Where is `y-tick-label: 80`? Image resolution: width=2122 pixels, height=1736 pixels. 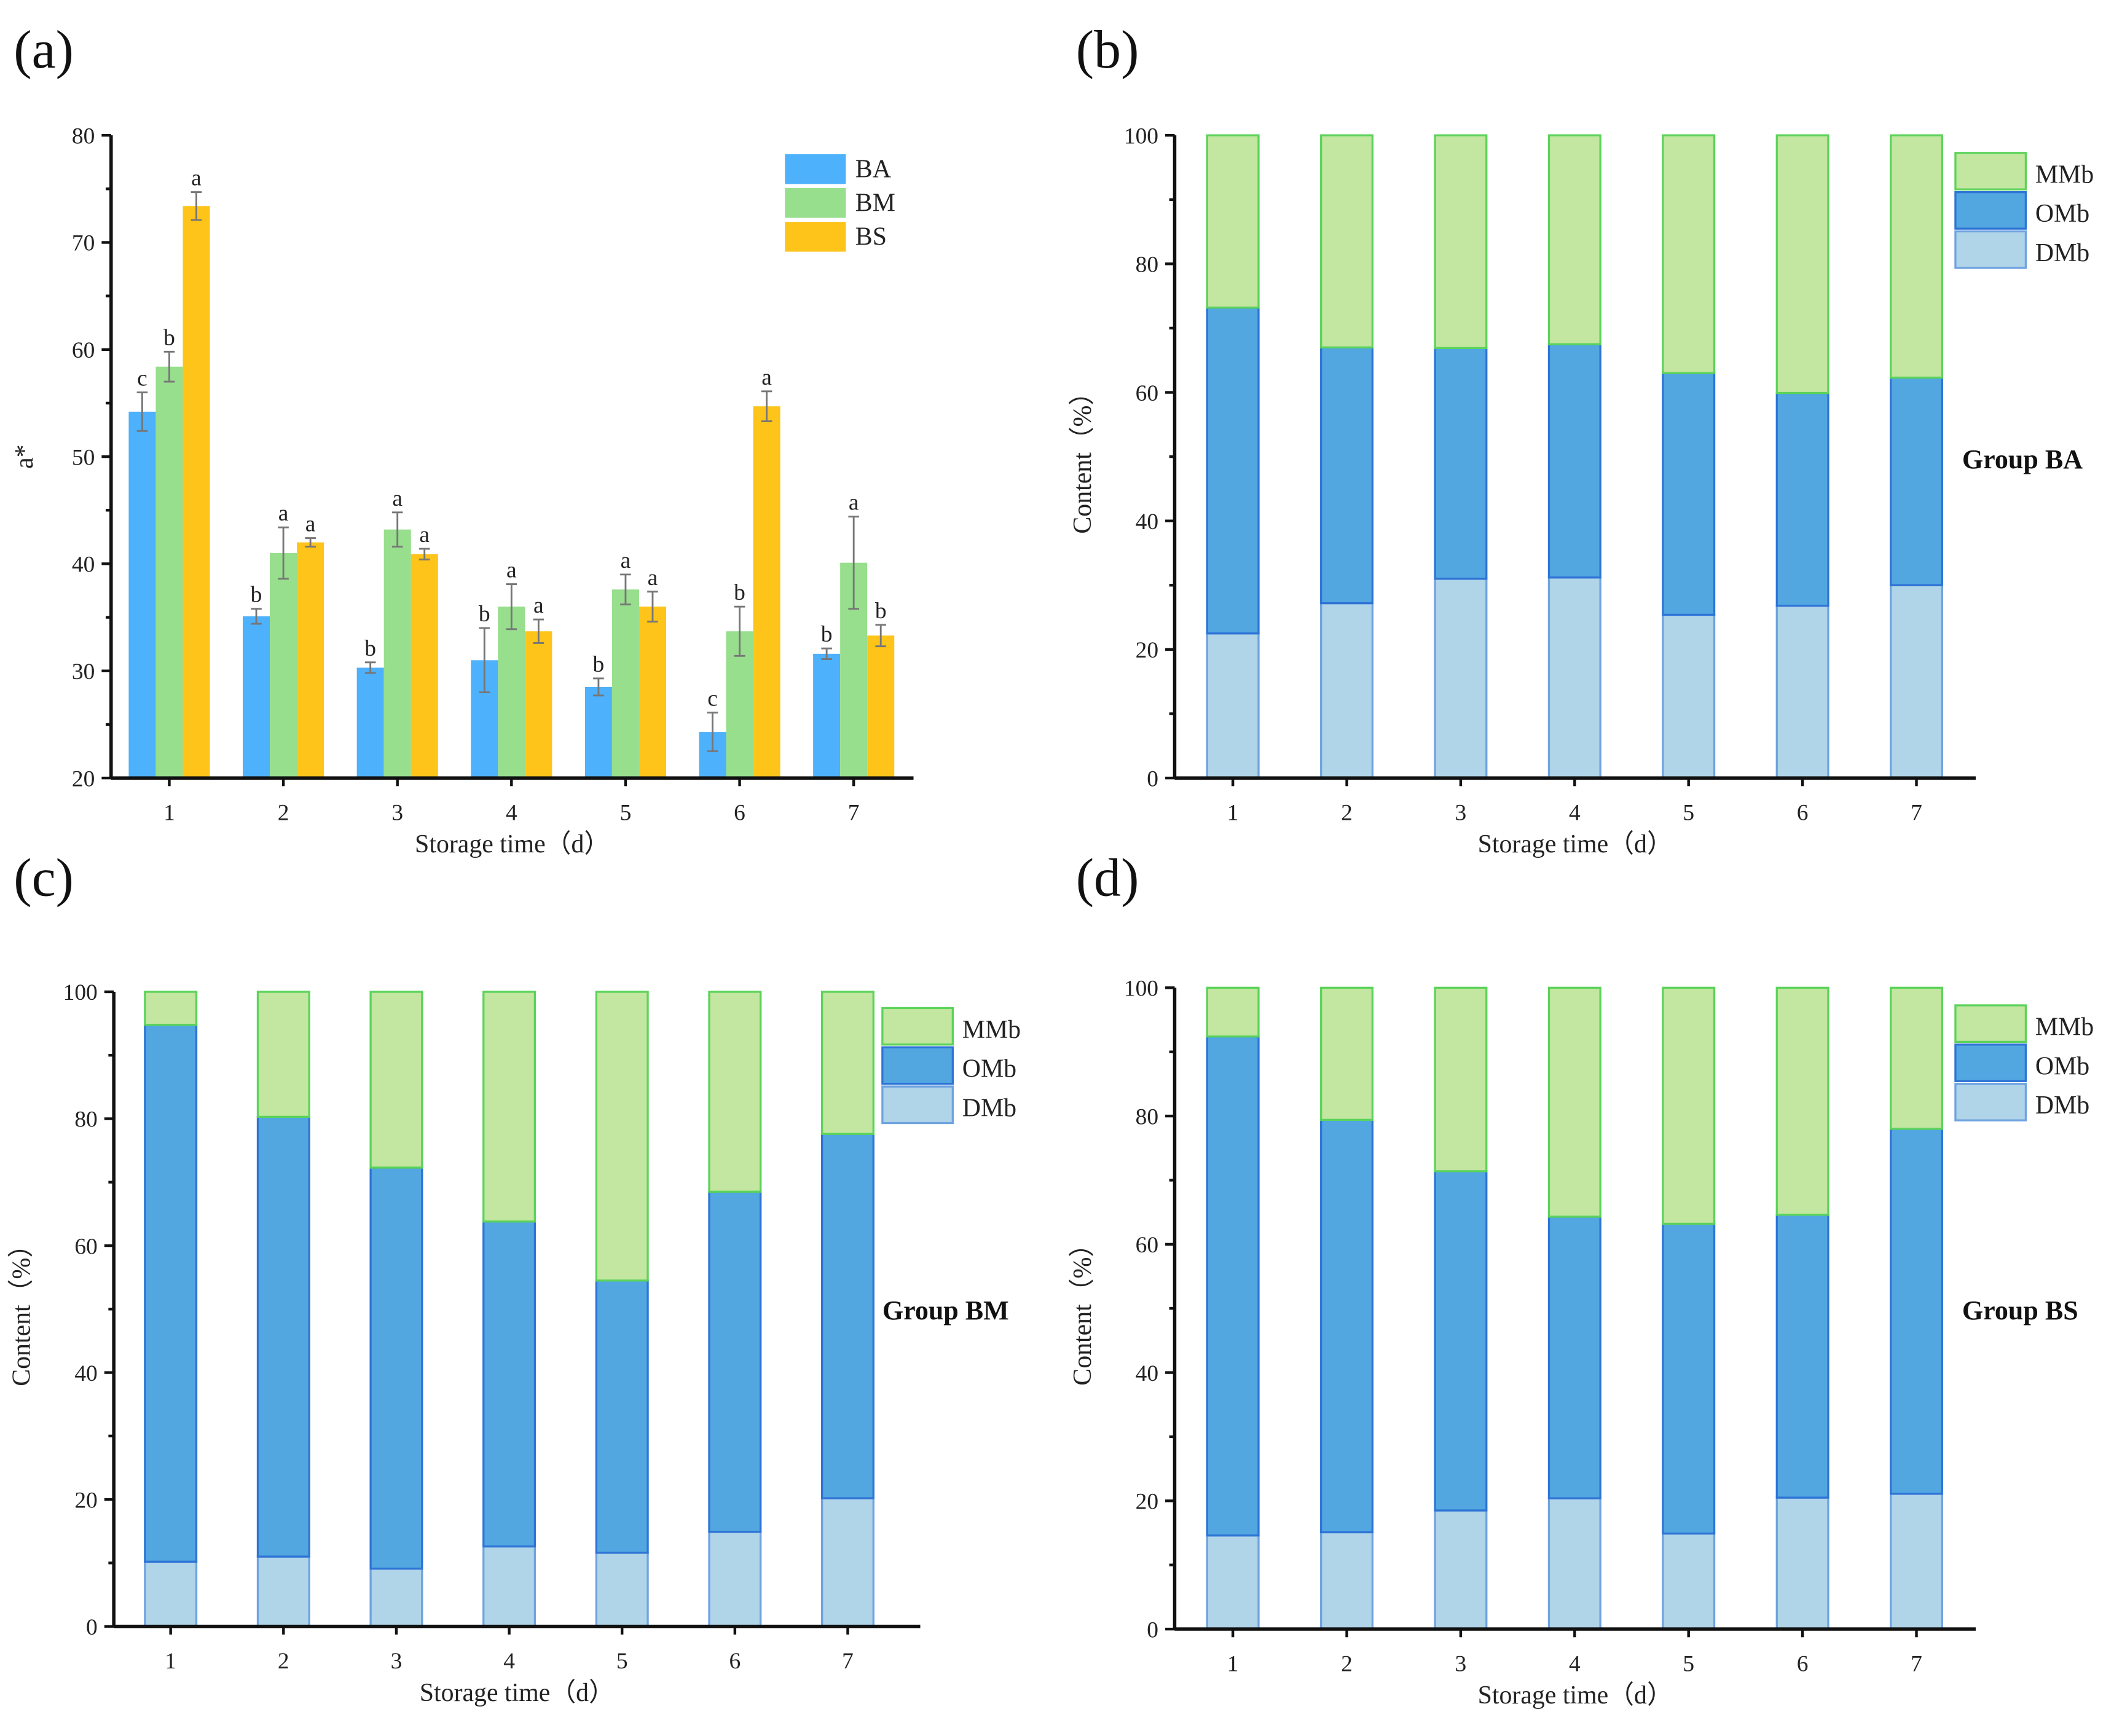
y-tick-label: 80 is located at coordinates (85, 1120).